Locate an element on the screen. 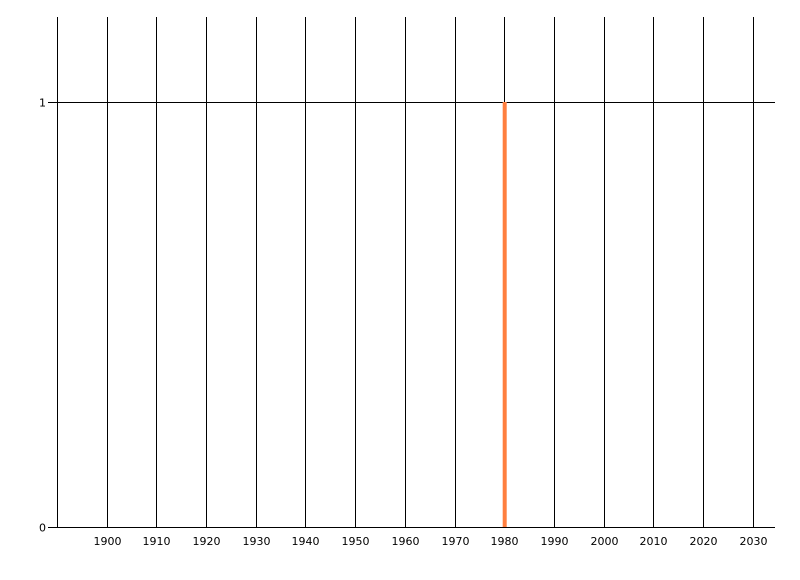 This screenshot has height=580, width=800. x-tick-label: 1980 is located at coordinates (505, 541).